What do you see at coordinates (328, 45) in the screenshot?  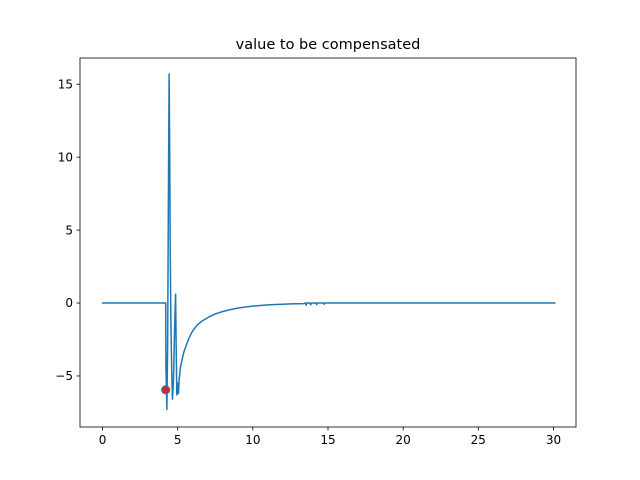 I see `chart-title: value to be compensated` at bounding box center [328, 45].